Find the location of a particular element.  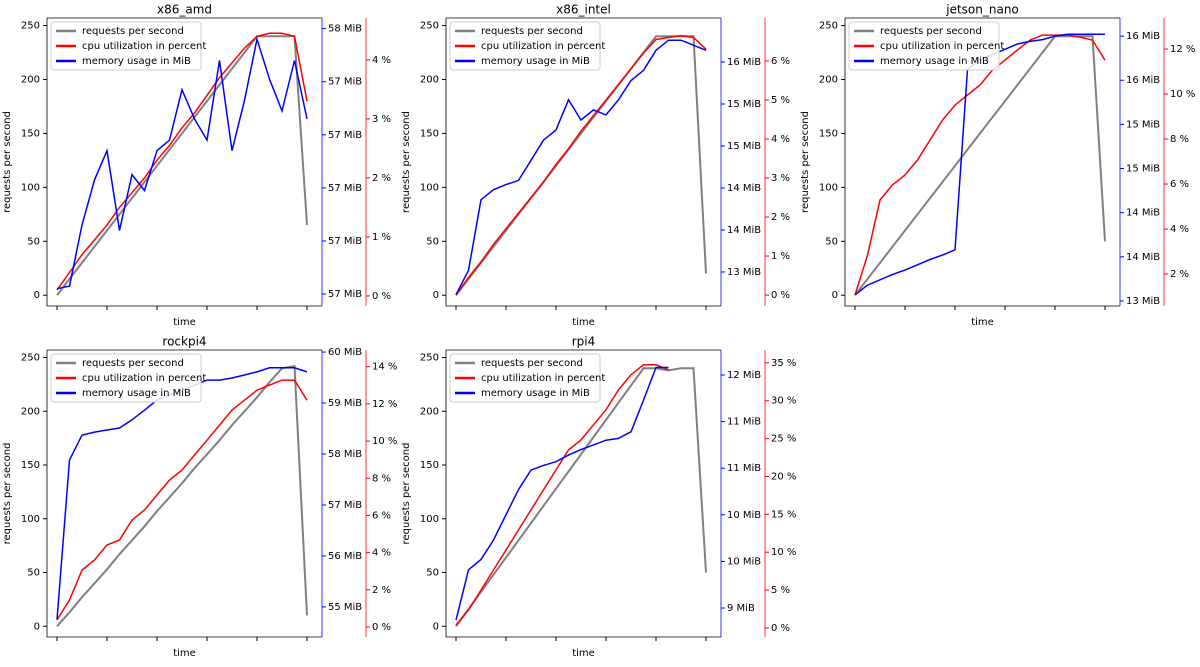

chart-title: x86_intel is located at coordinates (583, 10).